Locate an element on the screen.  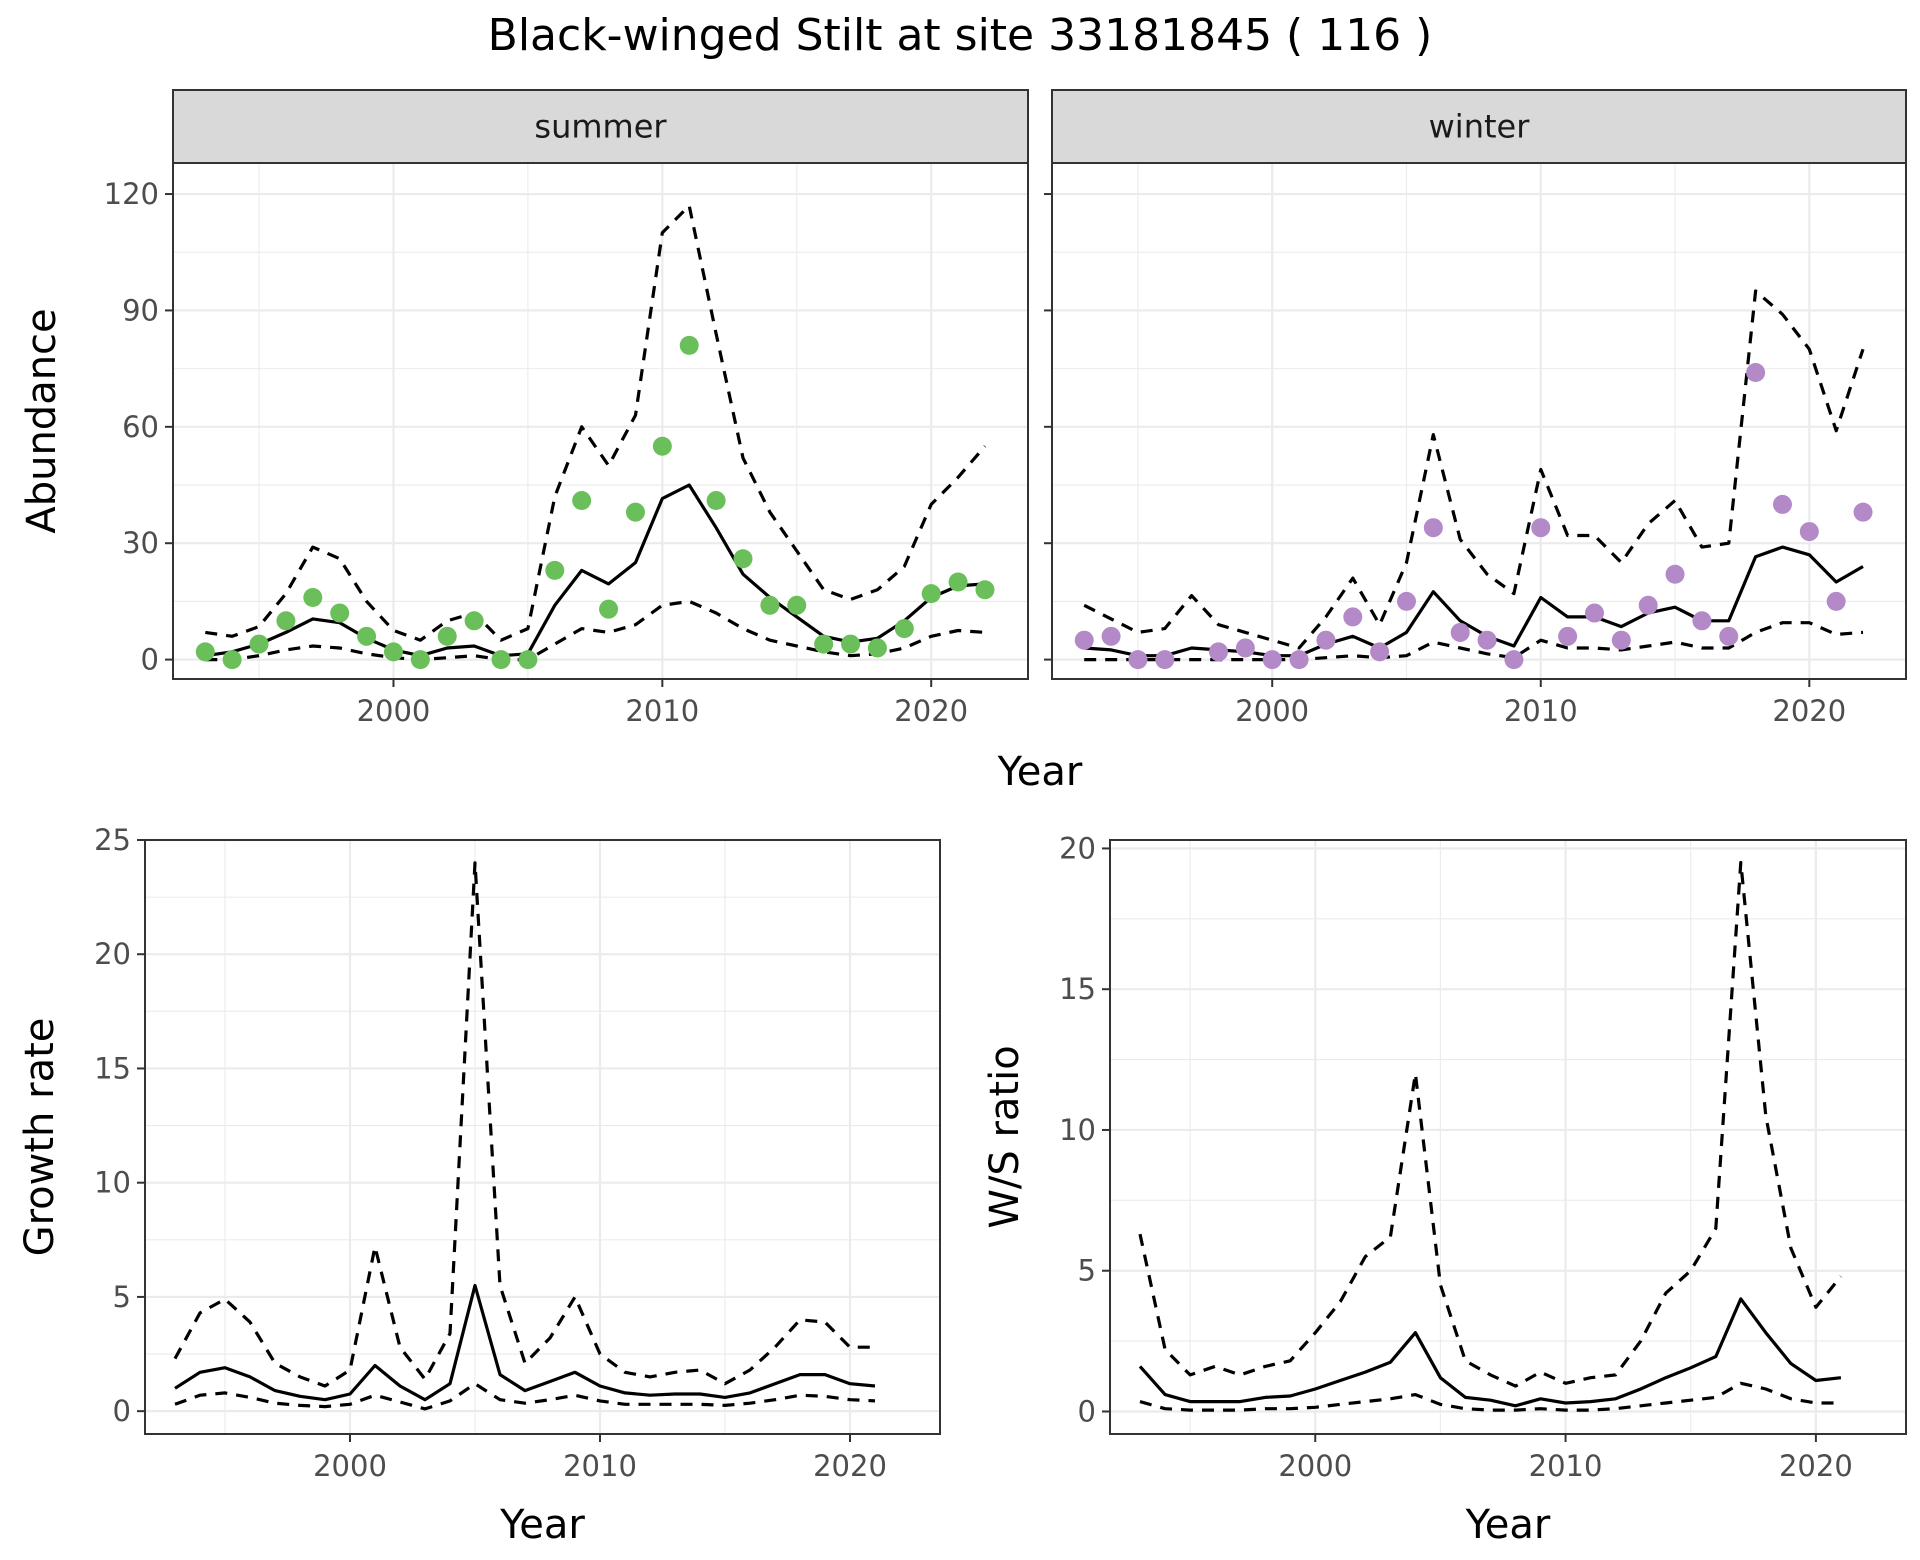
y-axis-title: Growth rate is located at coordinates (40, 1137).